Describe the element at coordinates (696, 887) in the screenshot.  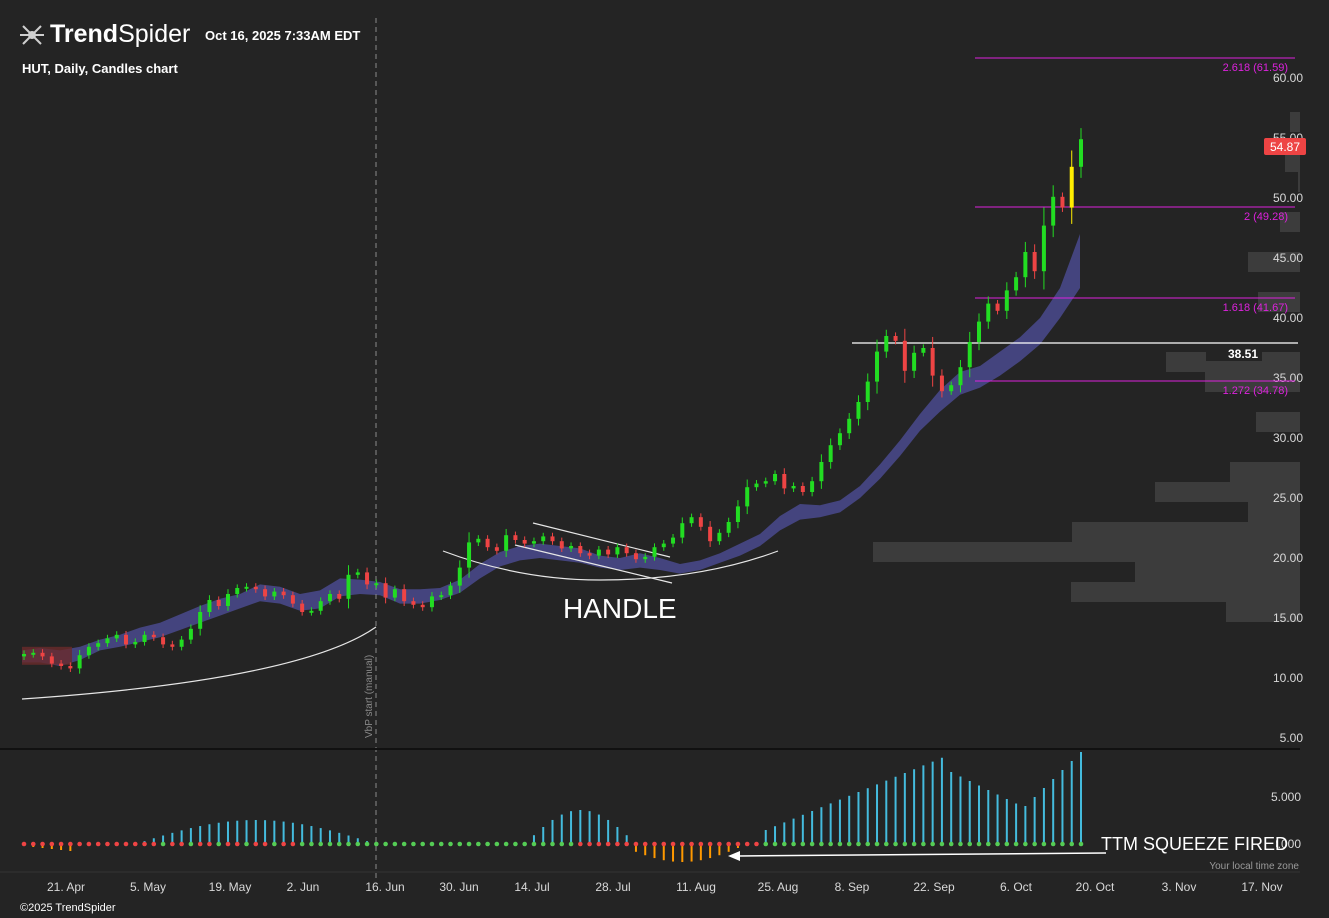
I see `time-tick-label: 11. Aug` at that location.